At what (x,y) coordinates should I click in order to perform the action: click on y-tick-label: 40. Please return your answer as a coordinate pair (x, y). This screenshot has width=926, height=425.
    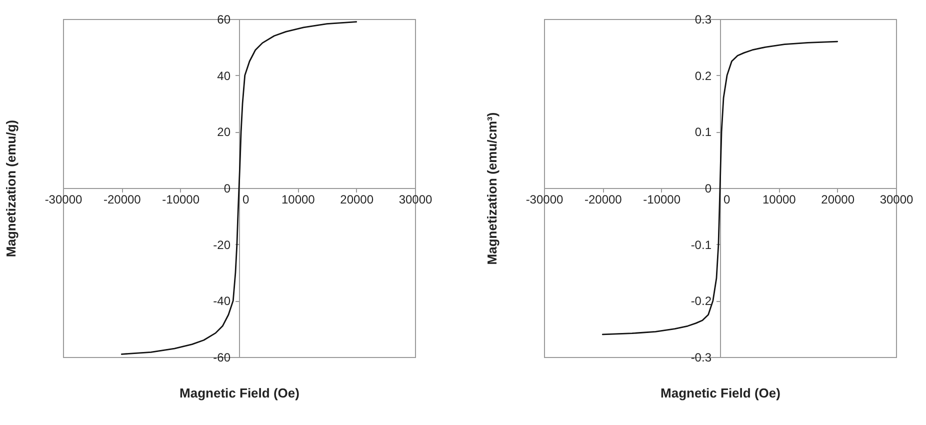
    Looking at the image, I should click on (224, 75).